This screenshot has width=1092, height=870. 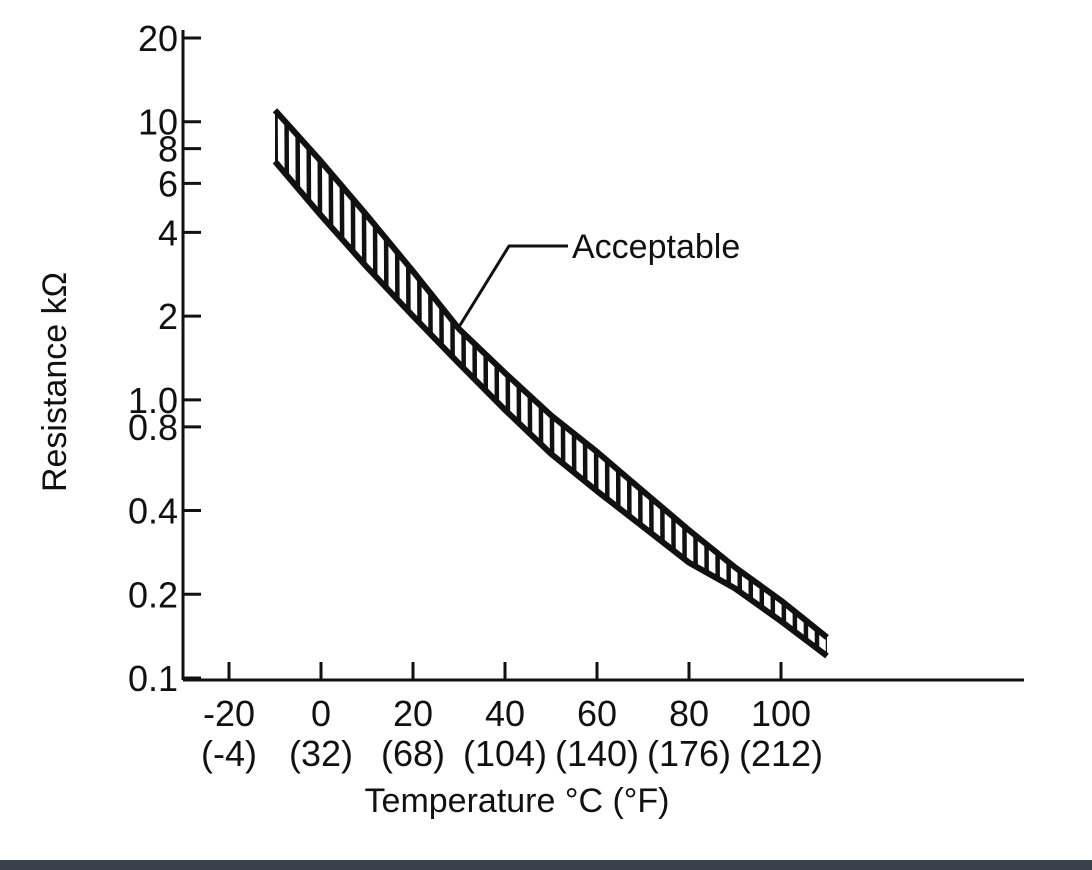 What do you see at coordinates (505, 753) in the screenshot?
I see `x-tick-sublabel: (104)` at bounding box center [505, 753].